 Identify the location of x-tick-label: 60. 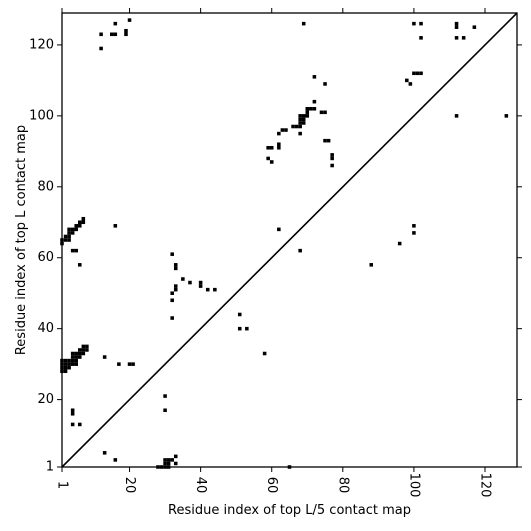
(271, 485).